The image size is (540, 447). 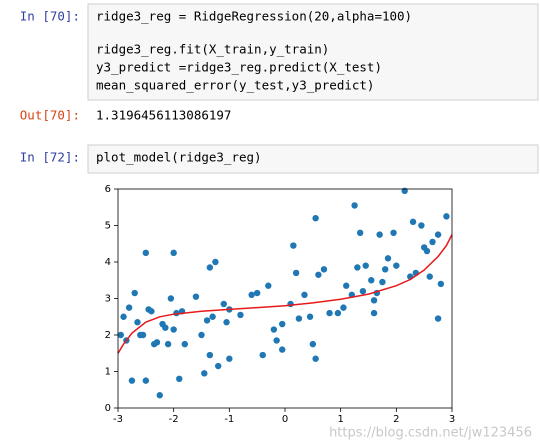 What do you see at coordinates (285, 419) in the screenshot?
I see `x-tick-label: 0` at bounding box center [285, 419].